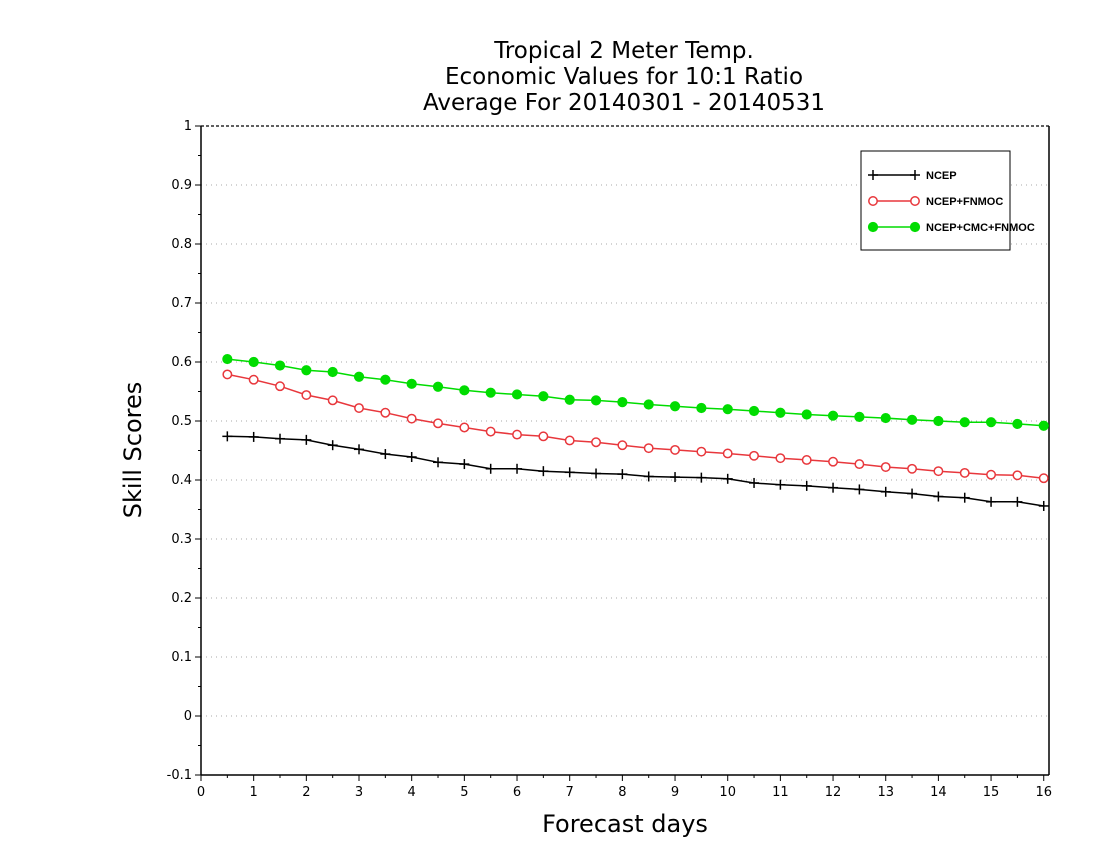 The image size is (1100, 850). What do you see at coordinates (412, 792) in the screenshot?
I see `x-tick-label: 4` at bounding box center [412, 792].